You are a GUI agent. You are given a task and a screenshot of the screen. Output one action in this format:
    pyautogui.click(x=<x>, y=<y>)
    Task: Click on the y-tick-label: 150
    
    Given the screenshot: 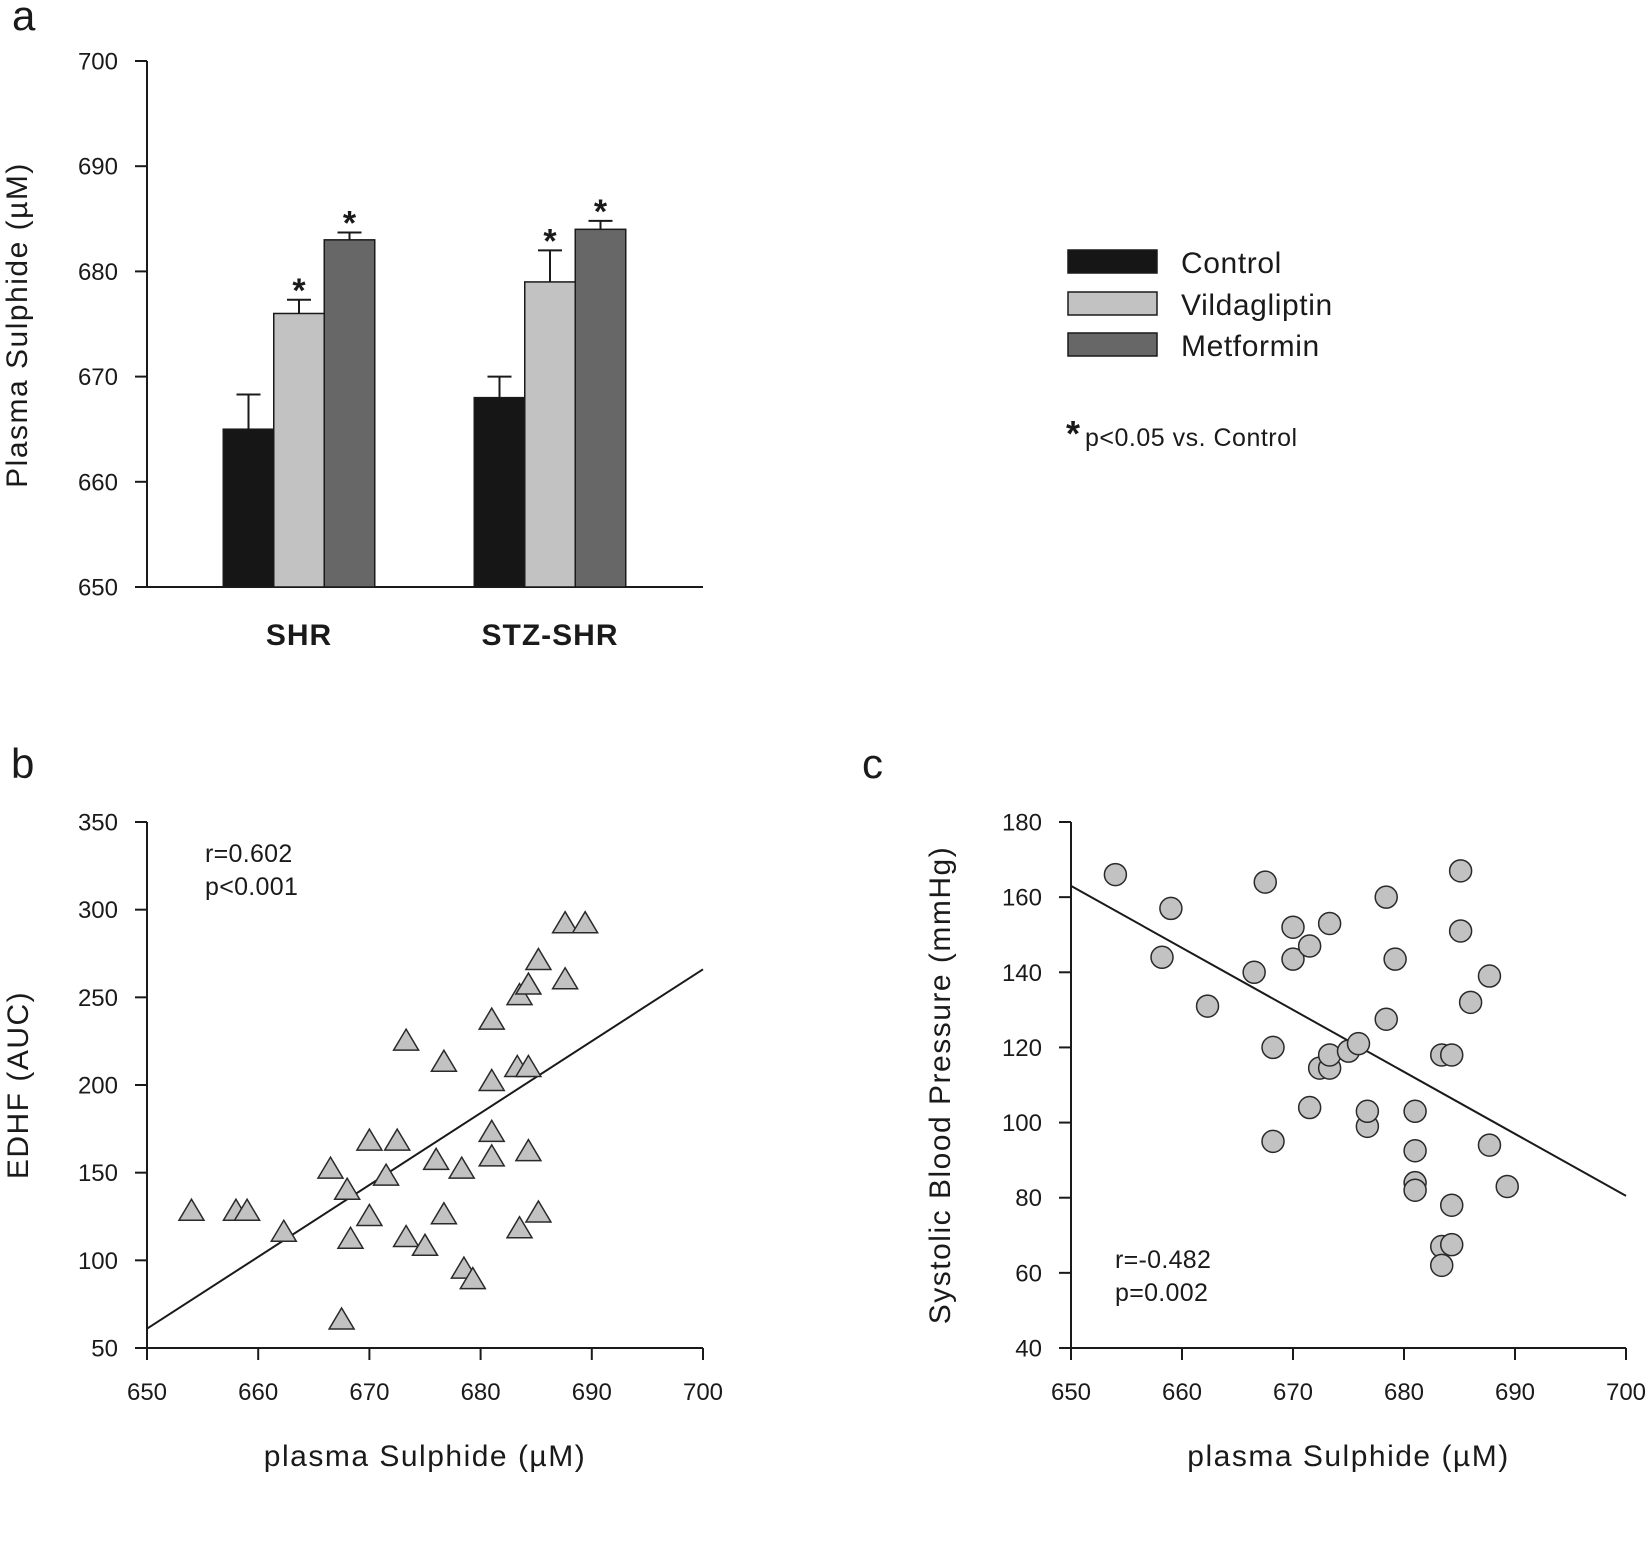 What is the action you would take?
    pyautogui.click(x=98, y=1173)
    